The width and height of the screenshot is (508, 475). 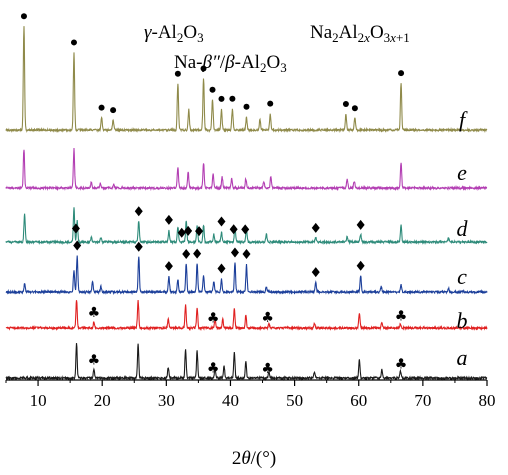 What do you see at coordinates (422, 400) in the screenshot?
I see `x-tick-label-70: 70` at bounding box center [422, 400].